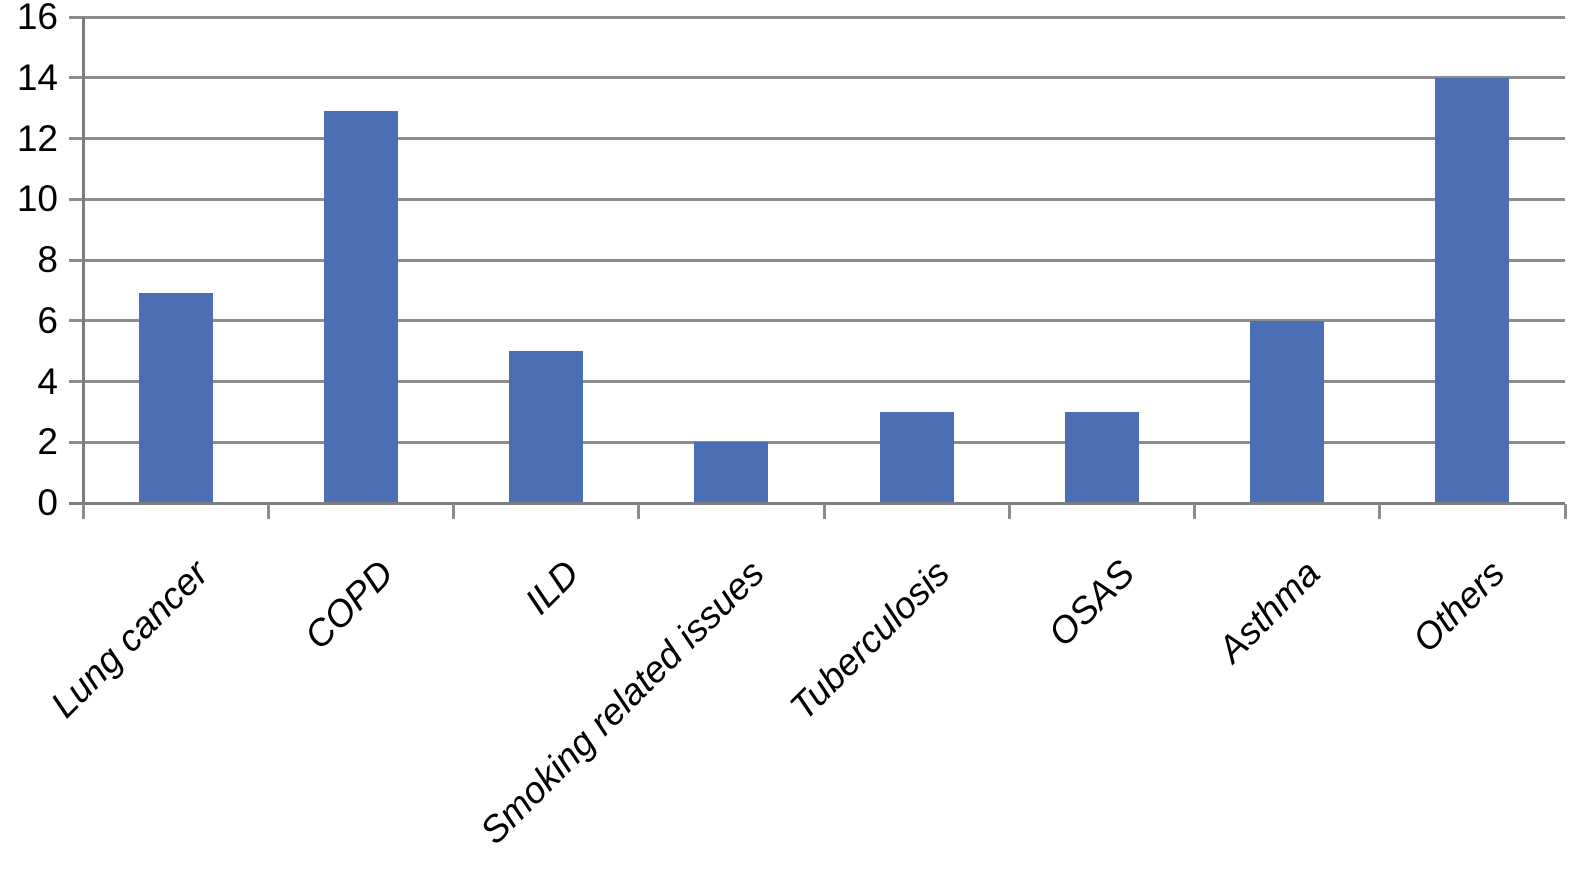 This screenshot has height=884, width=1573. What do you see at coordinates (37, 199) in the screenshot?
I see `y-tick-label: 10` at bounding box center [37, 199].